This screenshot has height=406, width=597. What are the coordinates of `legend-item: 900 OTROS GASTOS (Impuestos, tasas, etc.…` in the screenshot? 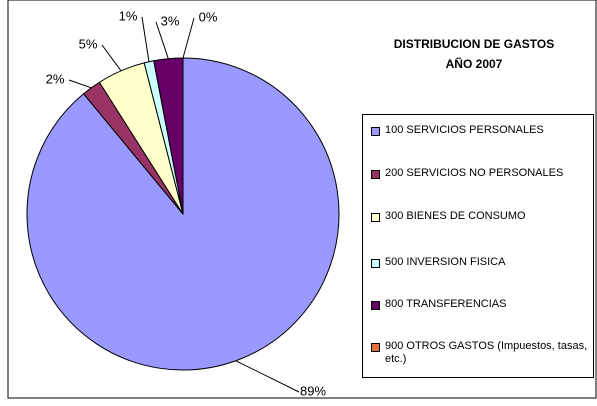 It's located at (482, 353).